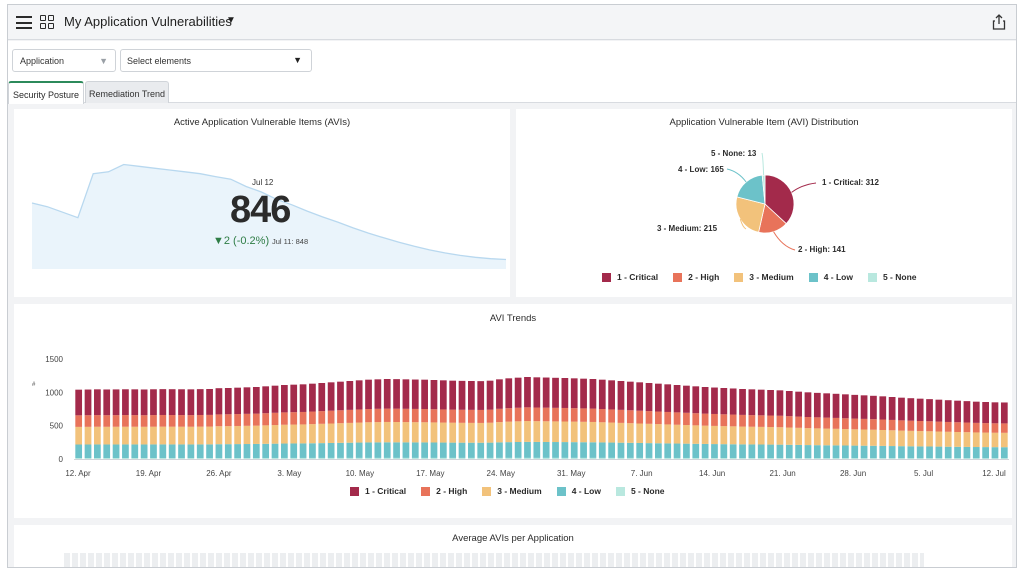 Image resolution: width=1024 pixels, height=572 pixels. Describe the element at coordinates (231, 20) in the screenshot. I see `chevron-down-icon: ▼` at that location.